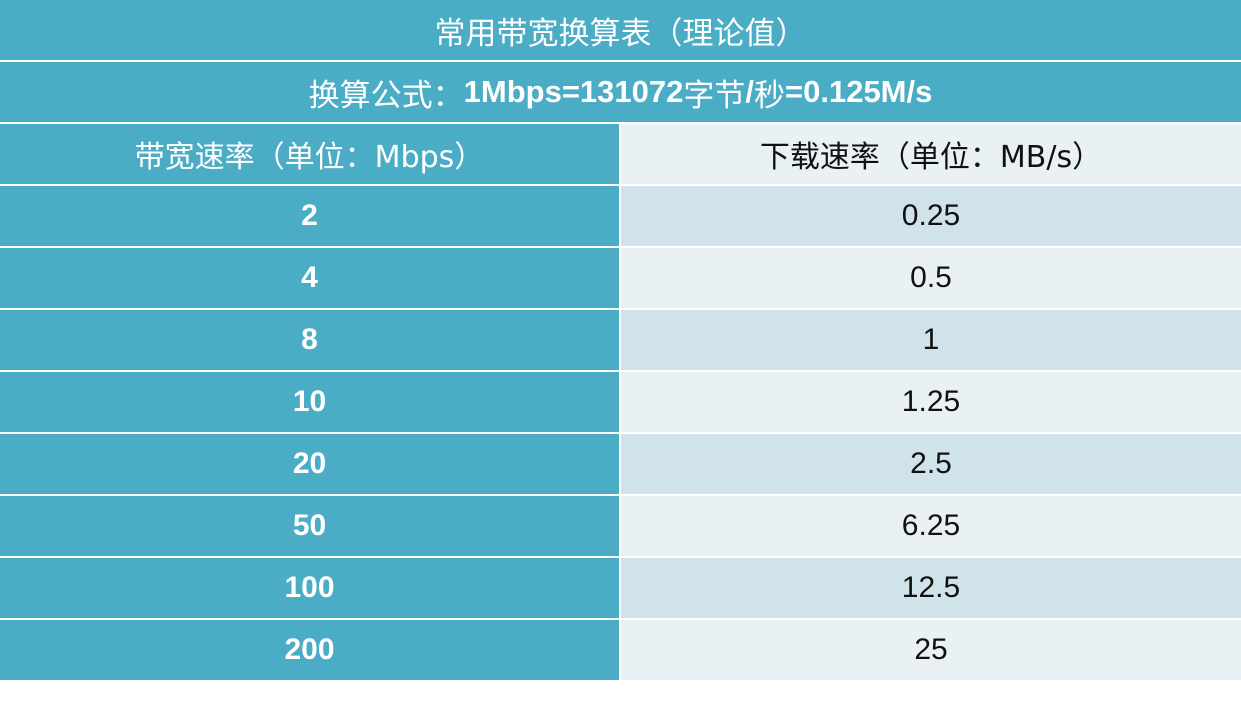  Describe the element at coordinates (931, 402) in the screenshot. I see `download-cell: 1.25` at that location.